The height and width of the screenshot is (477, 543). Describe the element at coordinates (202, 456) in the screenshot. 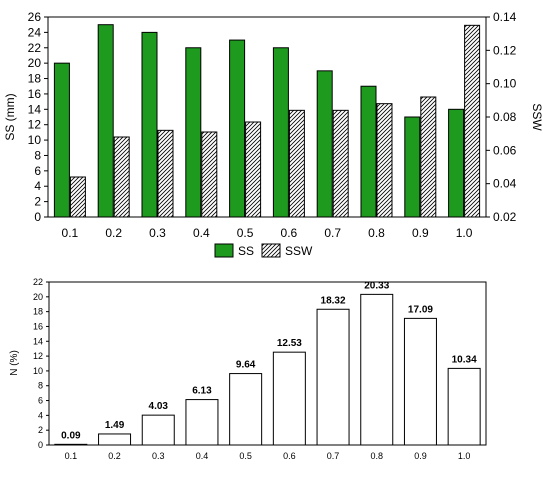

I see `bottom-x-tick-label: 0.4` at that location.